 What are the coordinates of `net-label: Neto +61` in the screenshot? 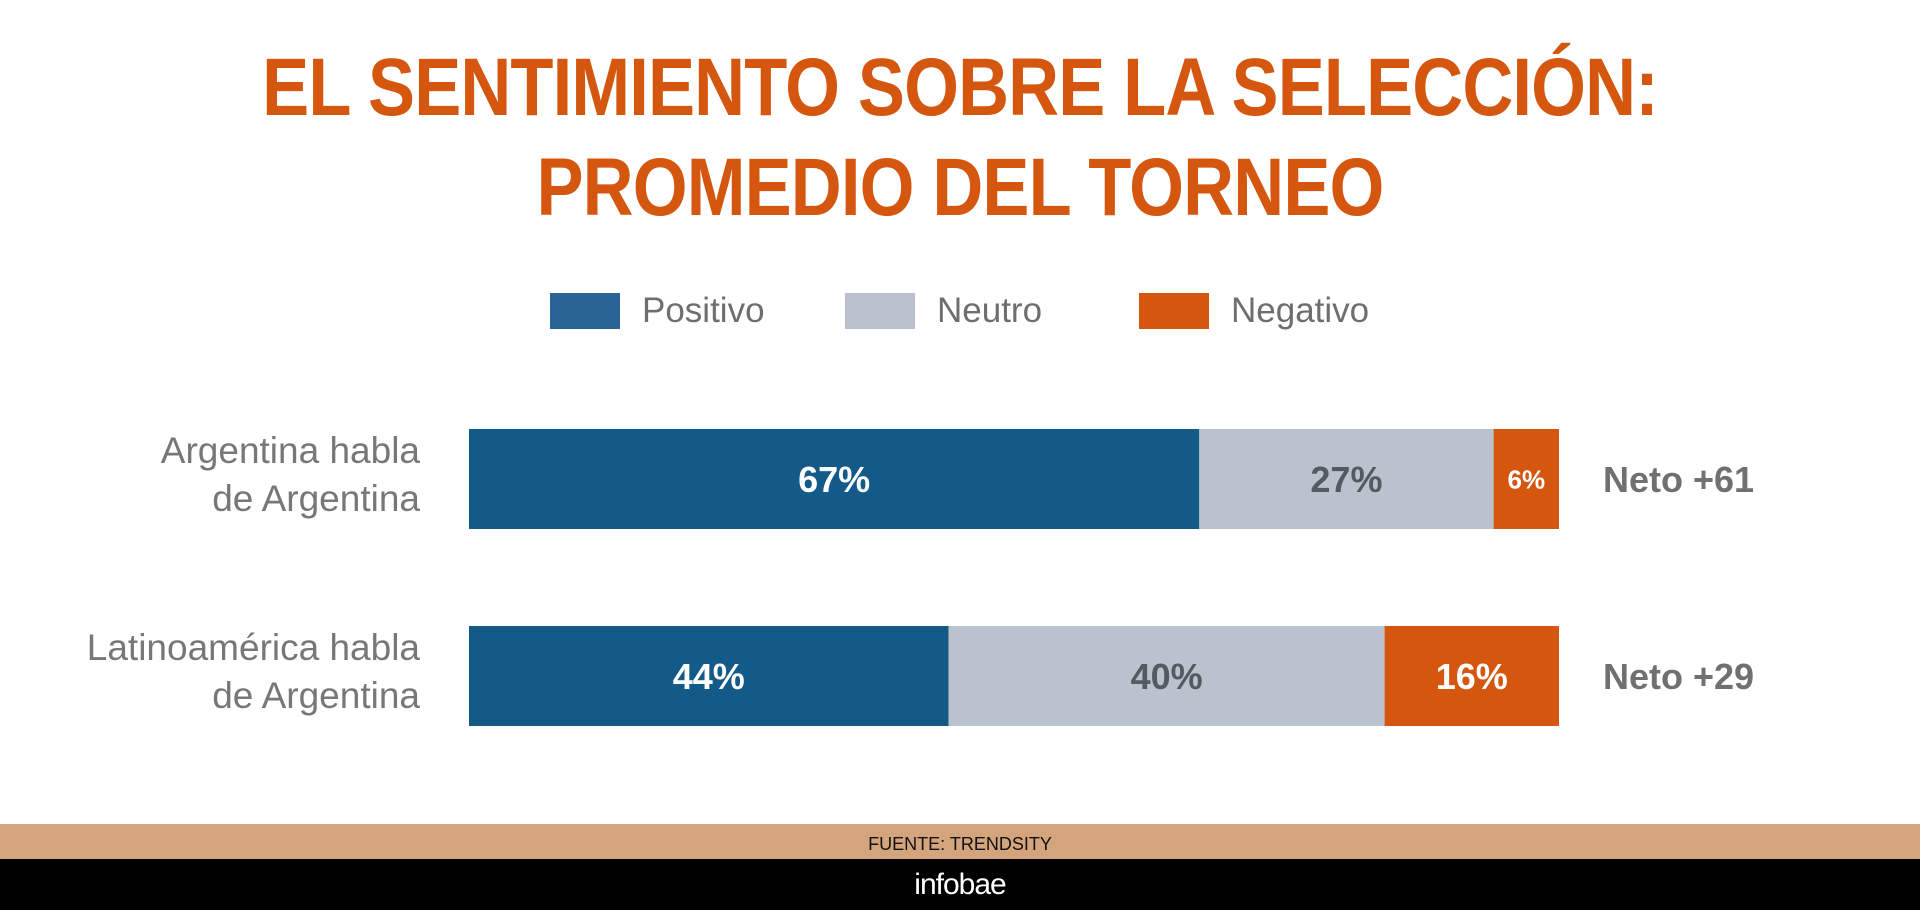 It's located at (1678, 479).